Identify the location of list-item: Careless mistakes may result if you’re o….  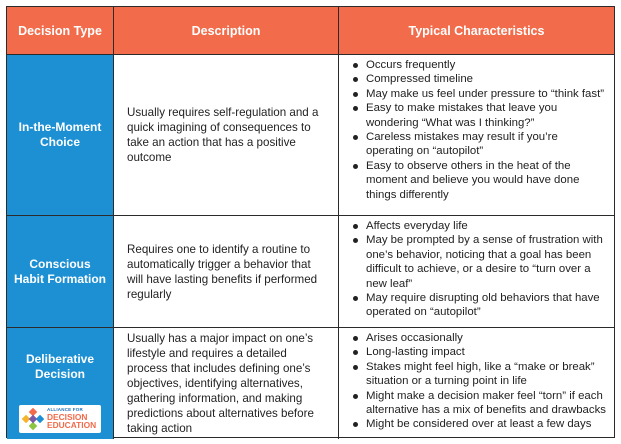
(480, 144).